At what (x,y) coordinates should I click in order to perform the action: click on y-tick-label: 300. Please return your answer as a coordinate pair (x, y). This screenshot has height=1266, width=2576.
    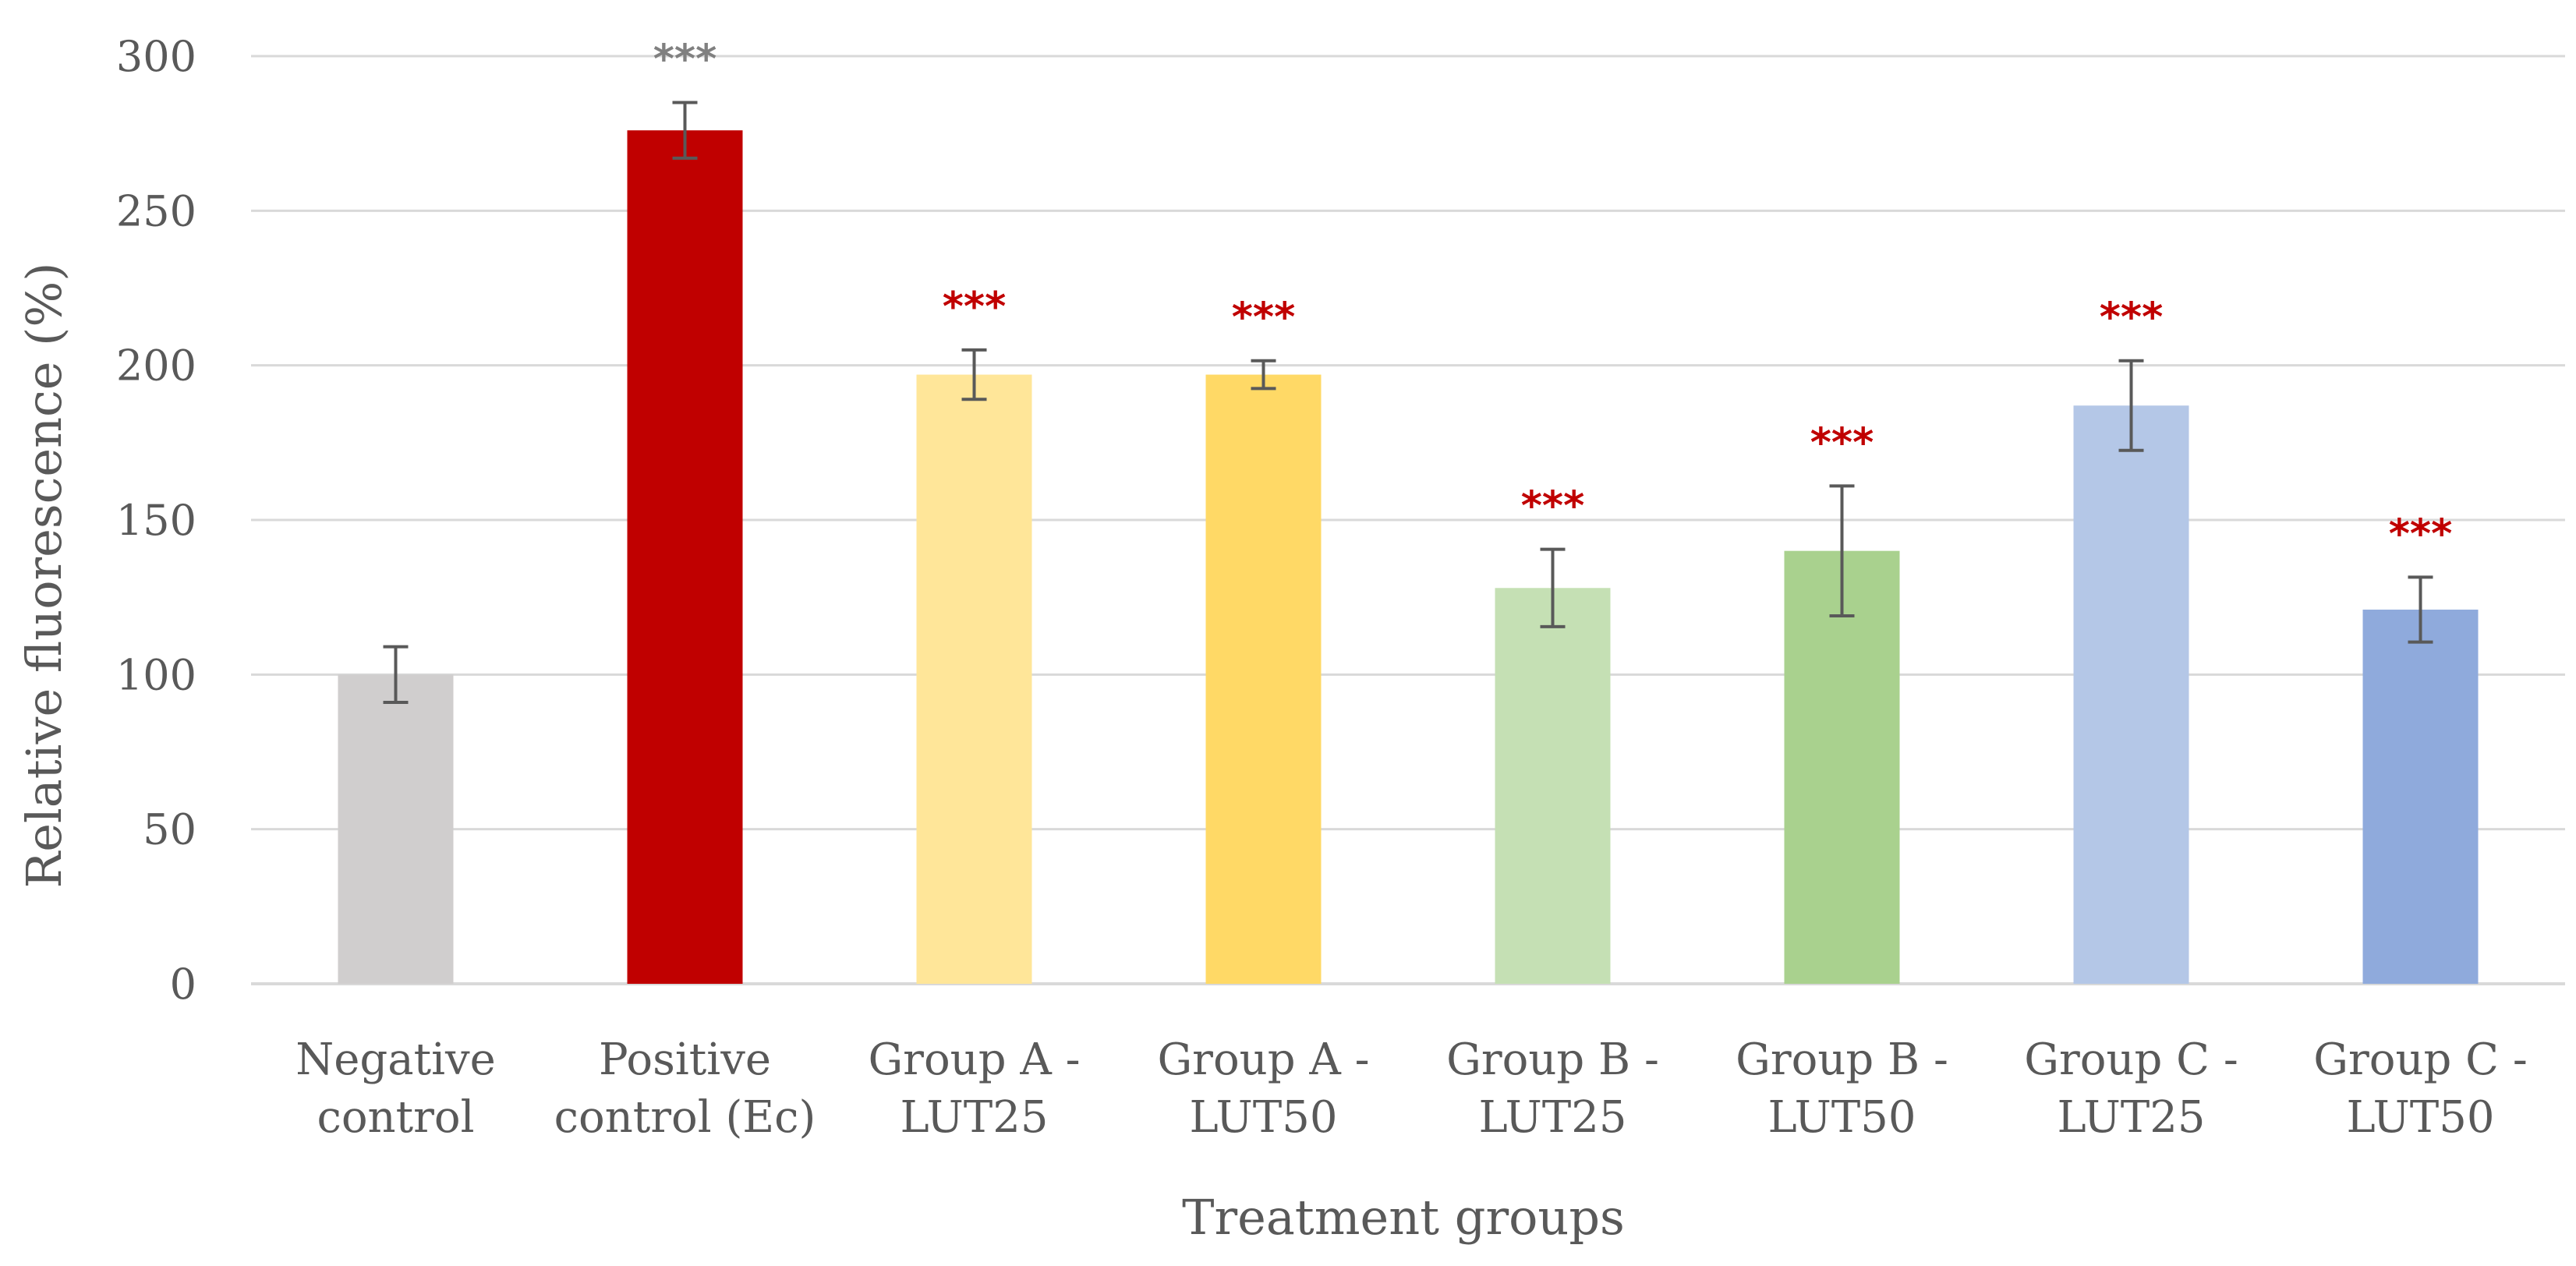
    Looking at the image, I should click on (156, 56).